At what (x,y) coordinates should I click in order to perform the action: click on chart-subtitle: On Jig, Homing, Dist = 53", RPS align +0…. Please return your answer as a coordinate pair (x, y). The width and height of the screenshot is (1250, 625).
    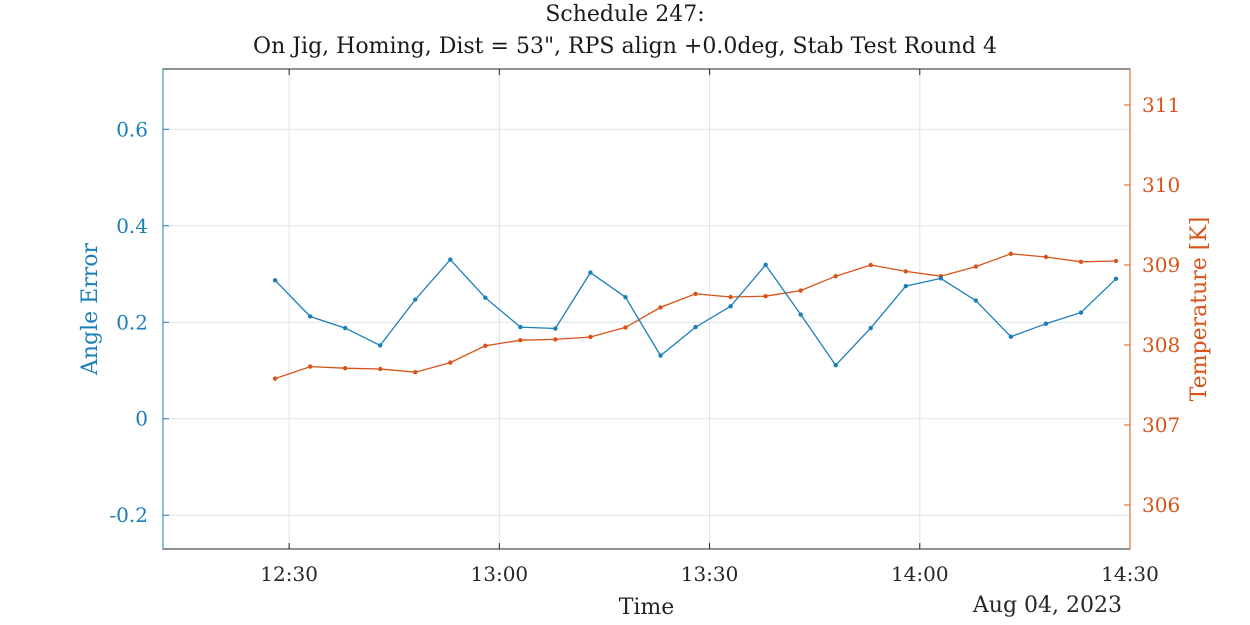
    Looking at the image, I should click on (625, 46).